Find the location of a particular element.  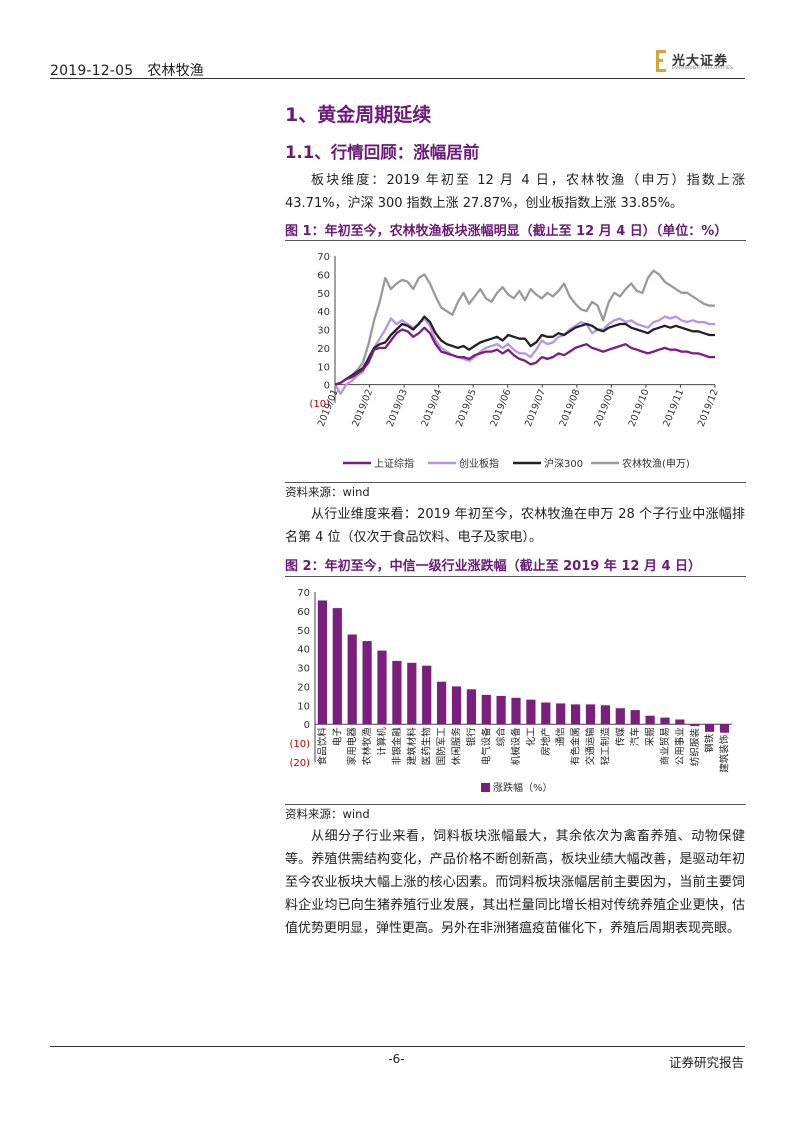

x-tick-label: 机械设备 is located at coordinates (516, 746).